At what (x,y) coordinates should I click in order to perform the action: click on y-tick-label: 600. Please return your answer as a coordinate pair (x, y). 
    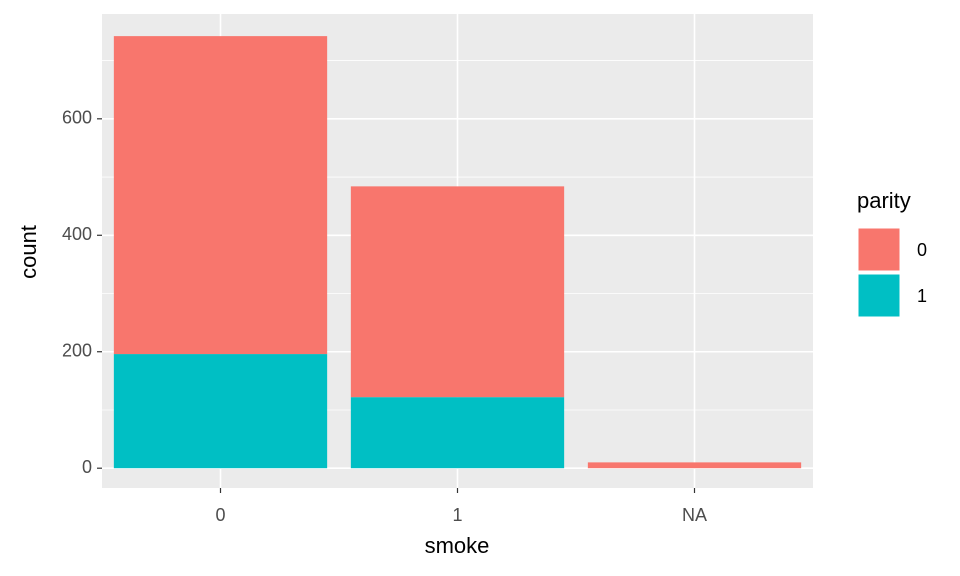
    Looking at the image, I should click on (77, 118).